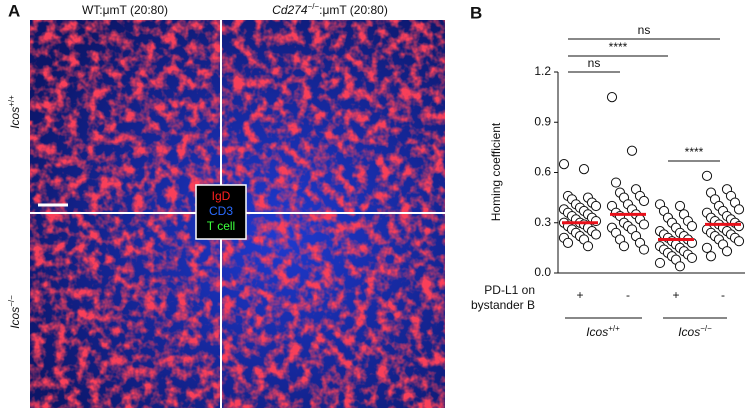 This screenshot has width=747, height=410. What do you see at coordinates (221, 226) in the screenshot?
I see `legend-label: T cell` at bounding box center [221, 226].